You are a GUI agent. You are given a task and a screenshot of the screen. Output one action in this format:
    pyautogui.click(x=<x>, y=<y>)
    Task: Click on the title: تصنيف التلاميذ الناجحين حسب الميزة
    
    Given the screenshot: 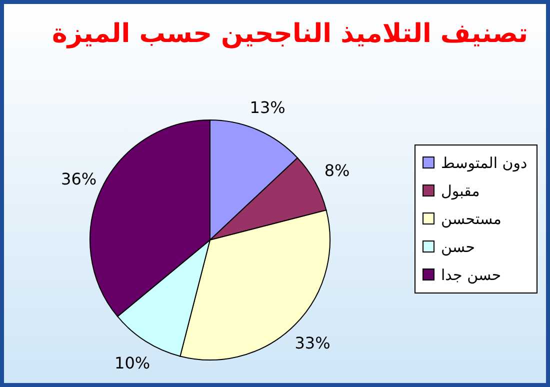 What is the action you would take?
    pyautogui.click(x=290, y=34)
    